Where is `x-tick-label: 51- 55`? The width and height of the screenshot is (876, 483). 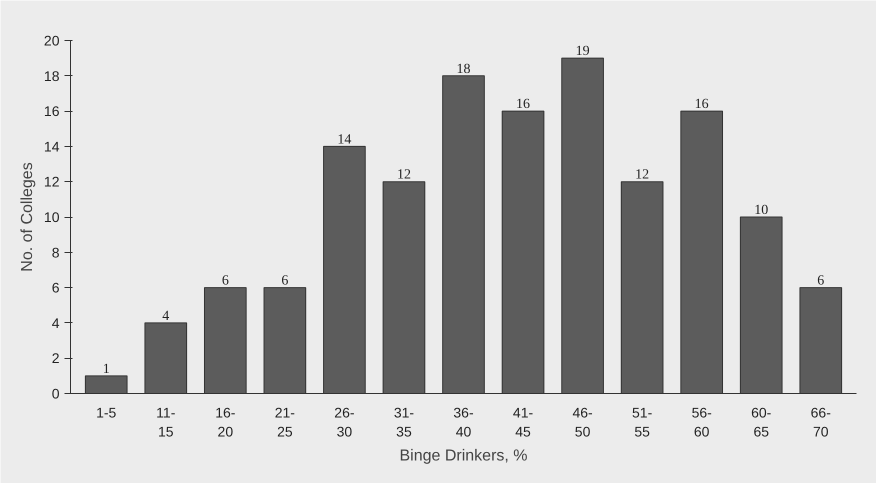 x-tick-label: 51- 55 is located at coordinates (642, 422).